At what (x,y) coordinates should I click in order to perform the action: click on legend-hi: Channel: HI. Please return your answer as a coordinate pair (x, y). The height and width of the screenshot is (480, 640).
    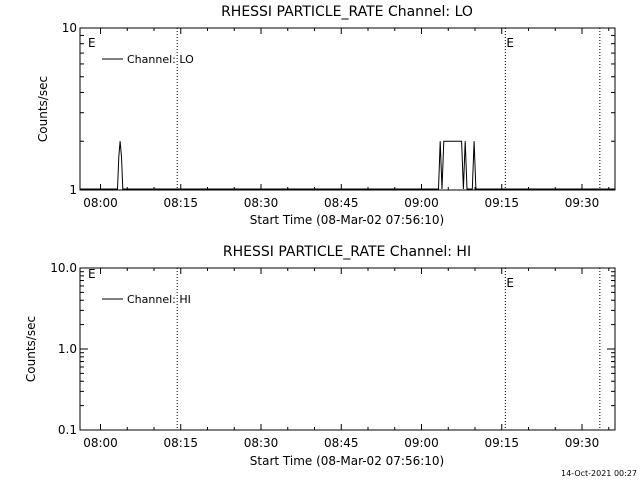
    Looking at the image, I should click on (146, 299).